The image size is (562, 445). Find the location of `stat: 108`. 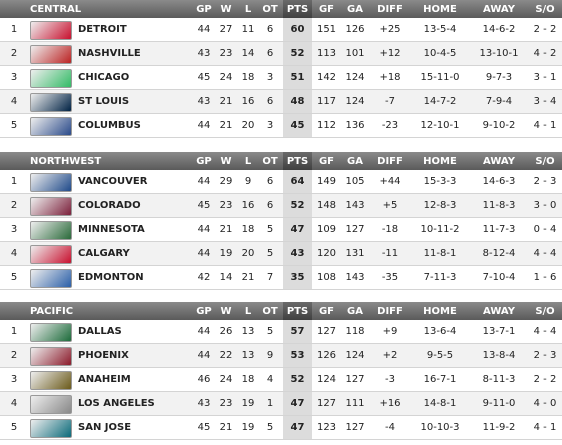

stat: 108 is located at coordinates (326, 277).